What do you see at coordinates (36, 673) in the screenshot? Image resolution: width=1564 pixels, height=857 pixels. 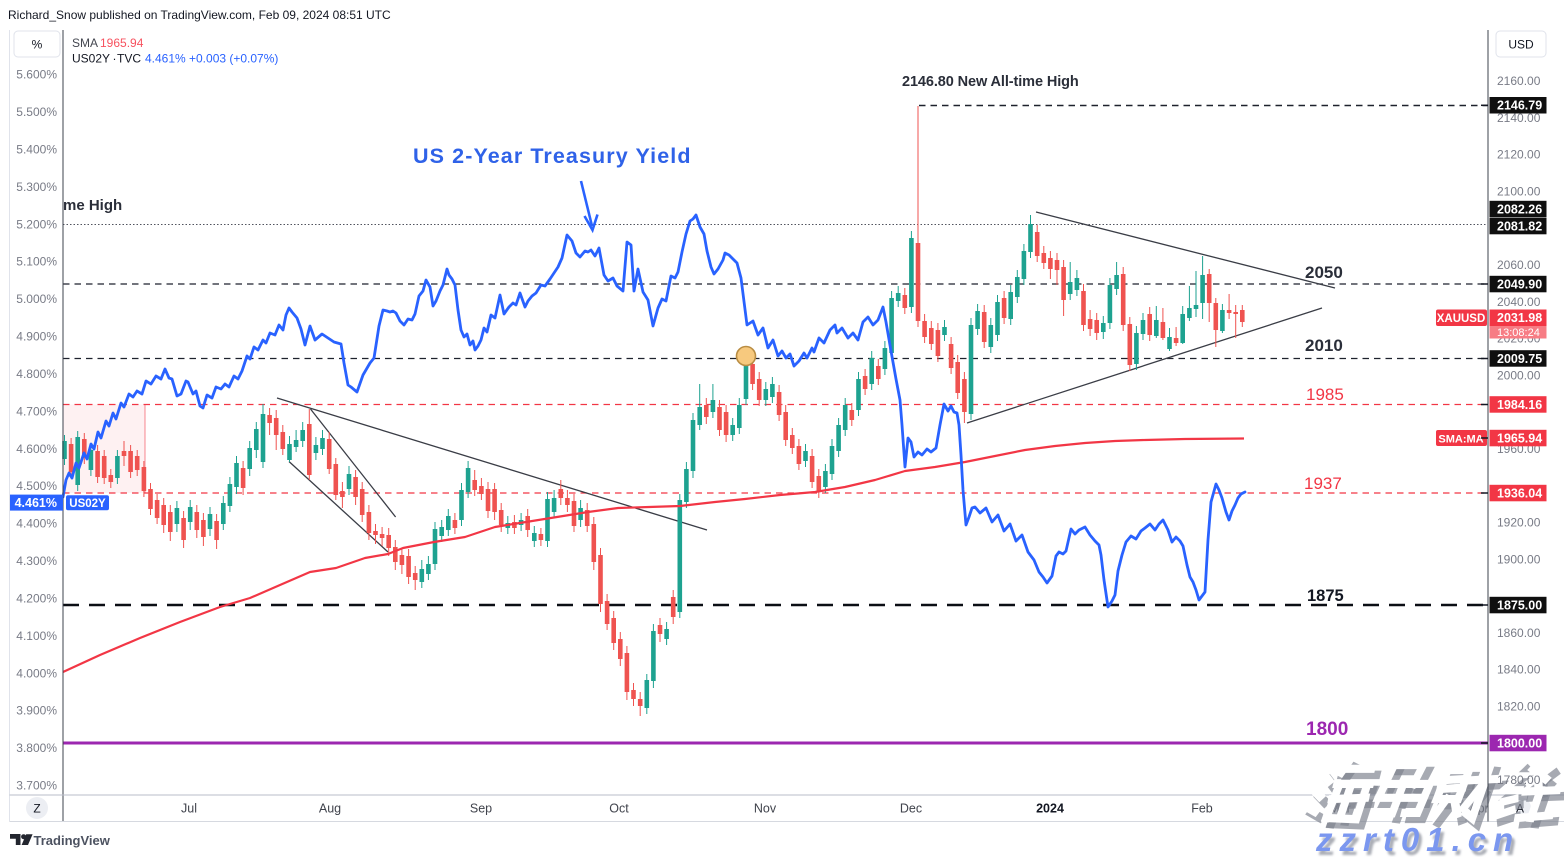 I see `svg-text: 4.000%` at bounding box center [36, 673].